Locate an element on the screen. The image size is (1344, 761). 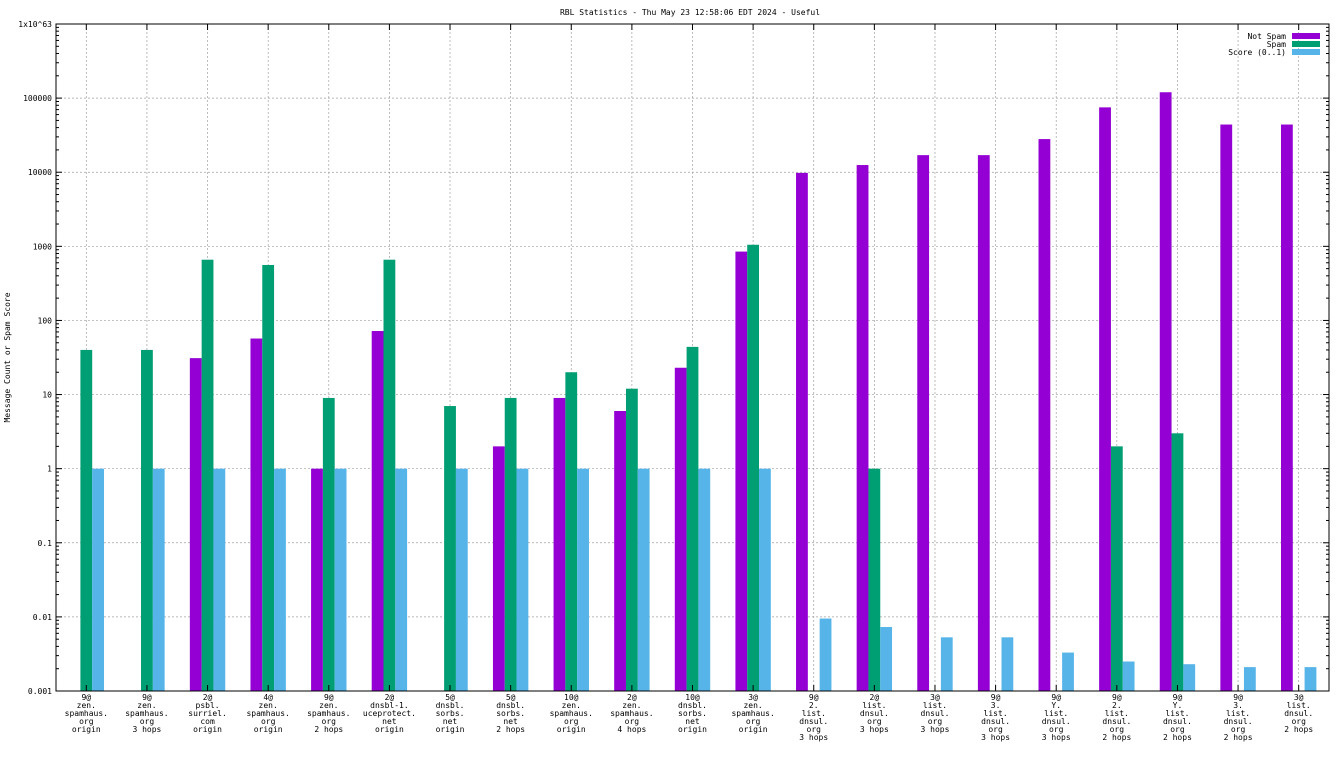
x-tick-label: 9@ Y. list. dnsul. org 2 hops is located at coordinates (1177, 717).